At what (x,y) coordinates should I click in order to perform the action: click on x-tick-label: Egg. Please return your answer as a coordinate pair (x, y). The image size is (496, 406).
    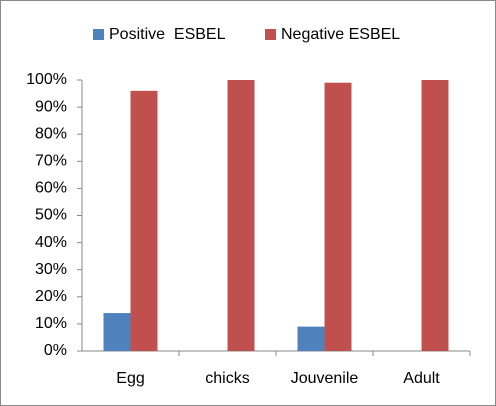
    Looking at the image, I should click on (130, 378).